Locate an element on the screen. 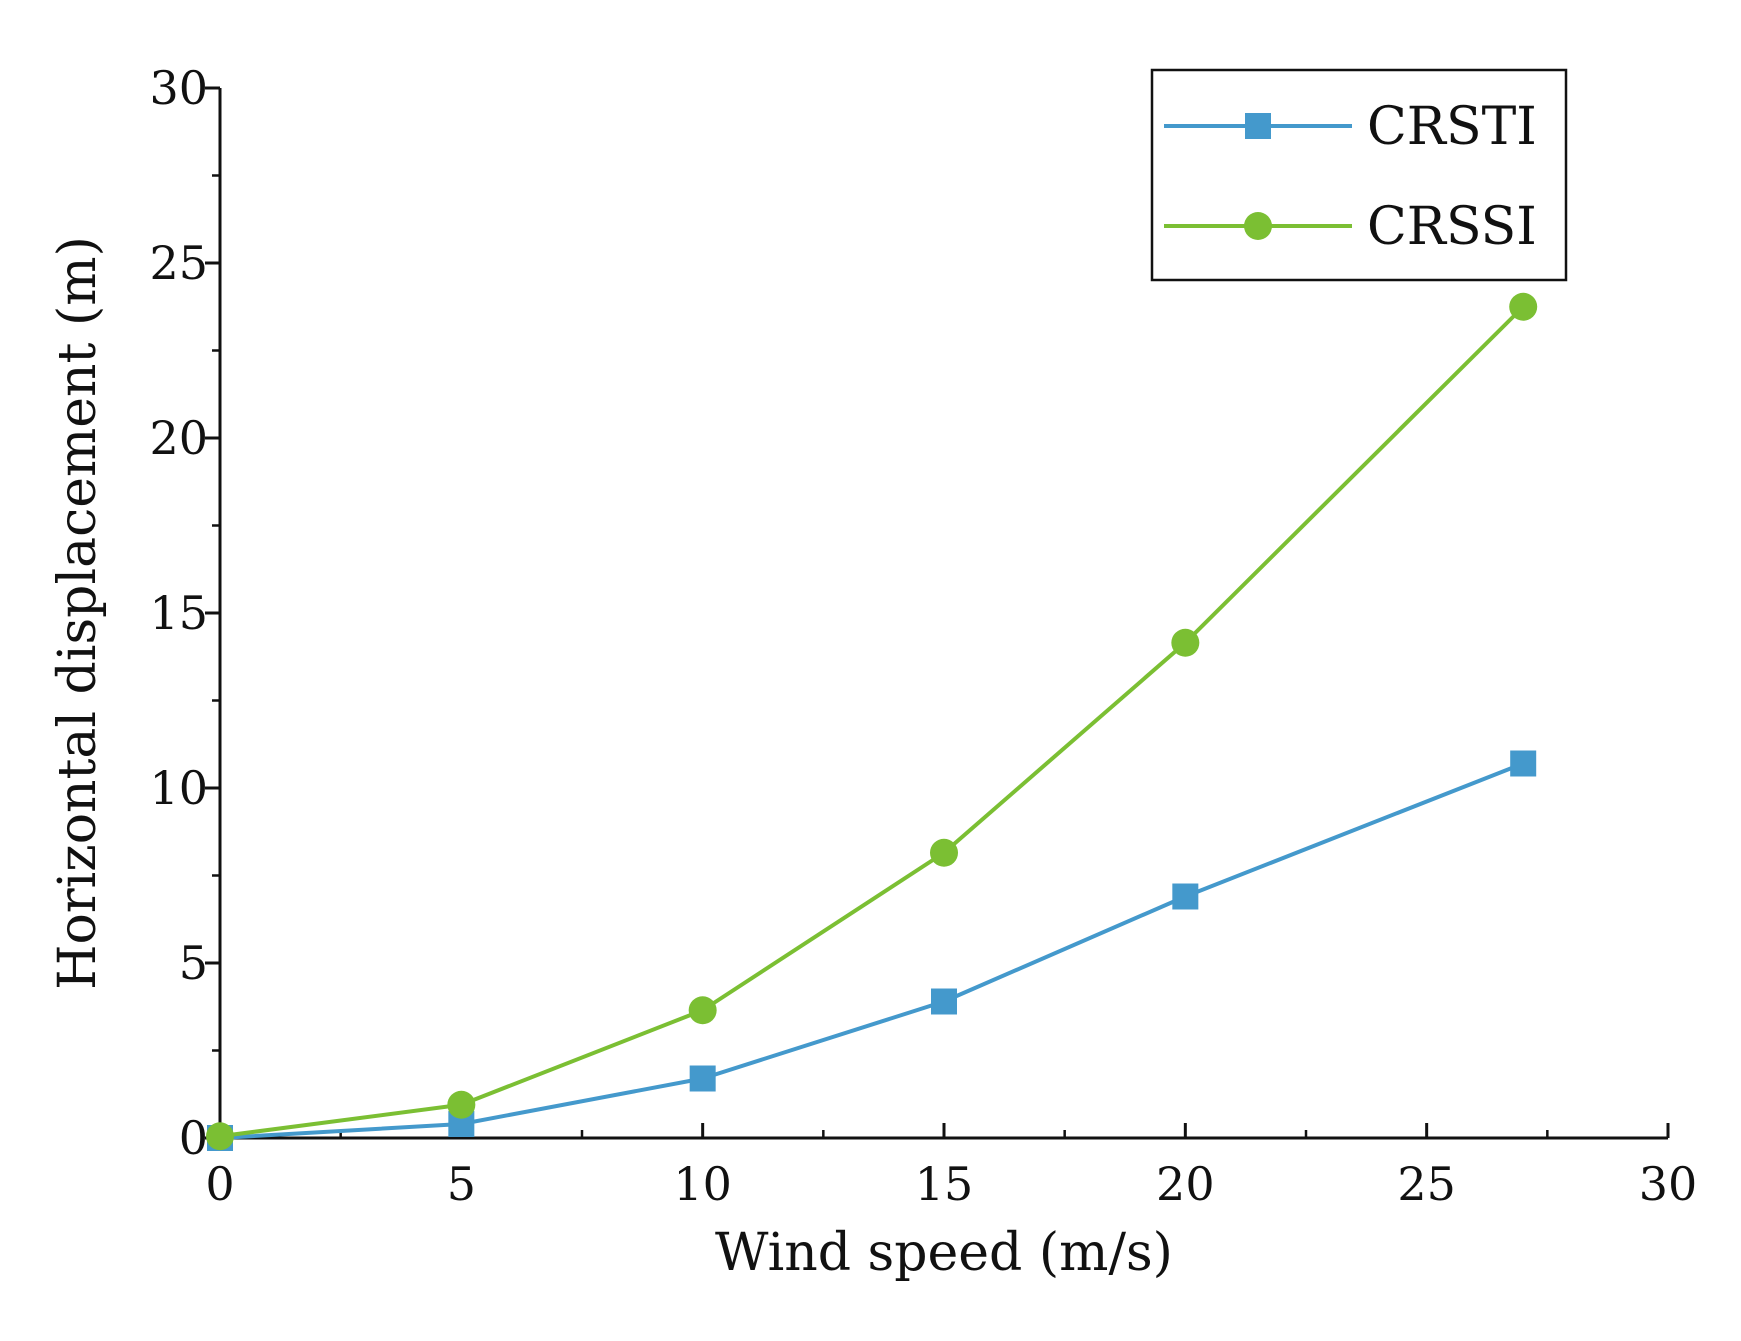 This screenshot has height=1341, width=1741. legend-item-crsti: CRSTI is located at coordinates (1350, 127).